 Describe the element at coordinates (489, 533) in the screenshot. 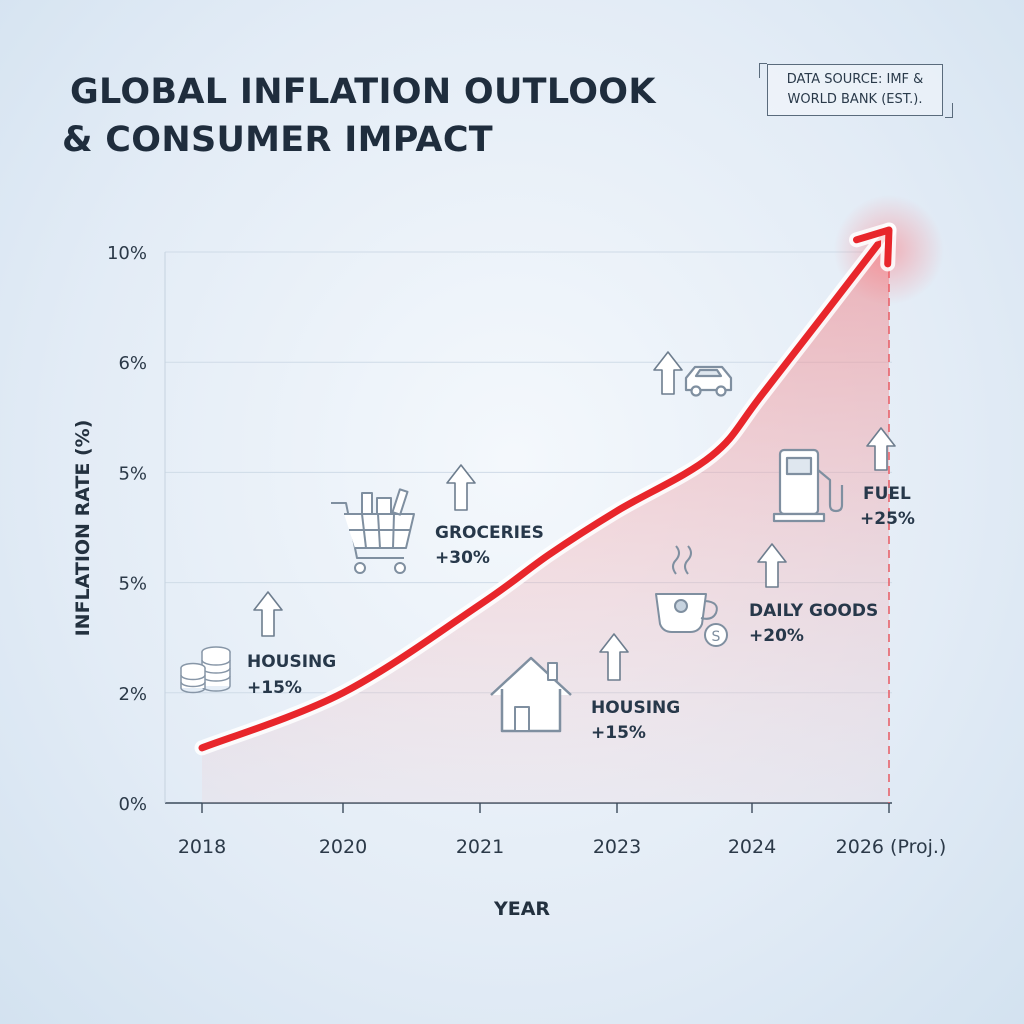

I see `annotation-label-groceries: GROCERIES` at that location.